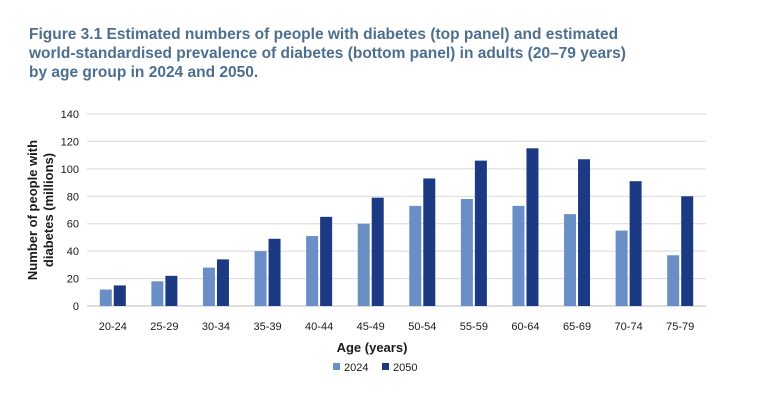 The width and height of the screenshot is (762, 400). What do you see at coordinates (32, 210) in the screenshot?
I see `y-axis-title-line: Number of people with` at bounding box center [32, 210].